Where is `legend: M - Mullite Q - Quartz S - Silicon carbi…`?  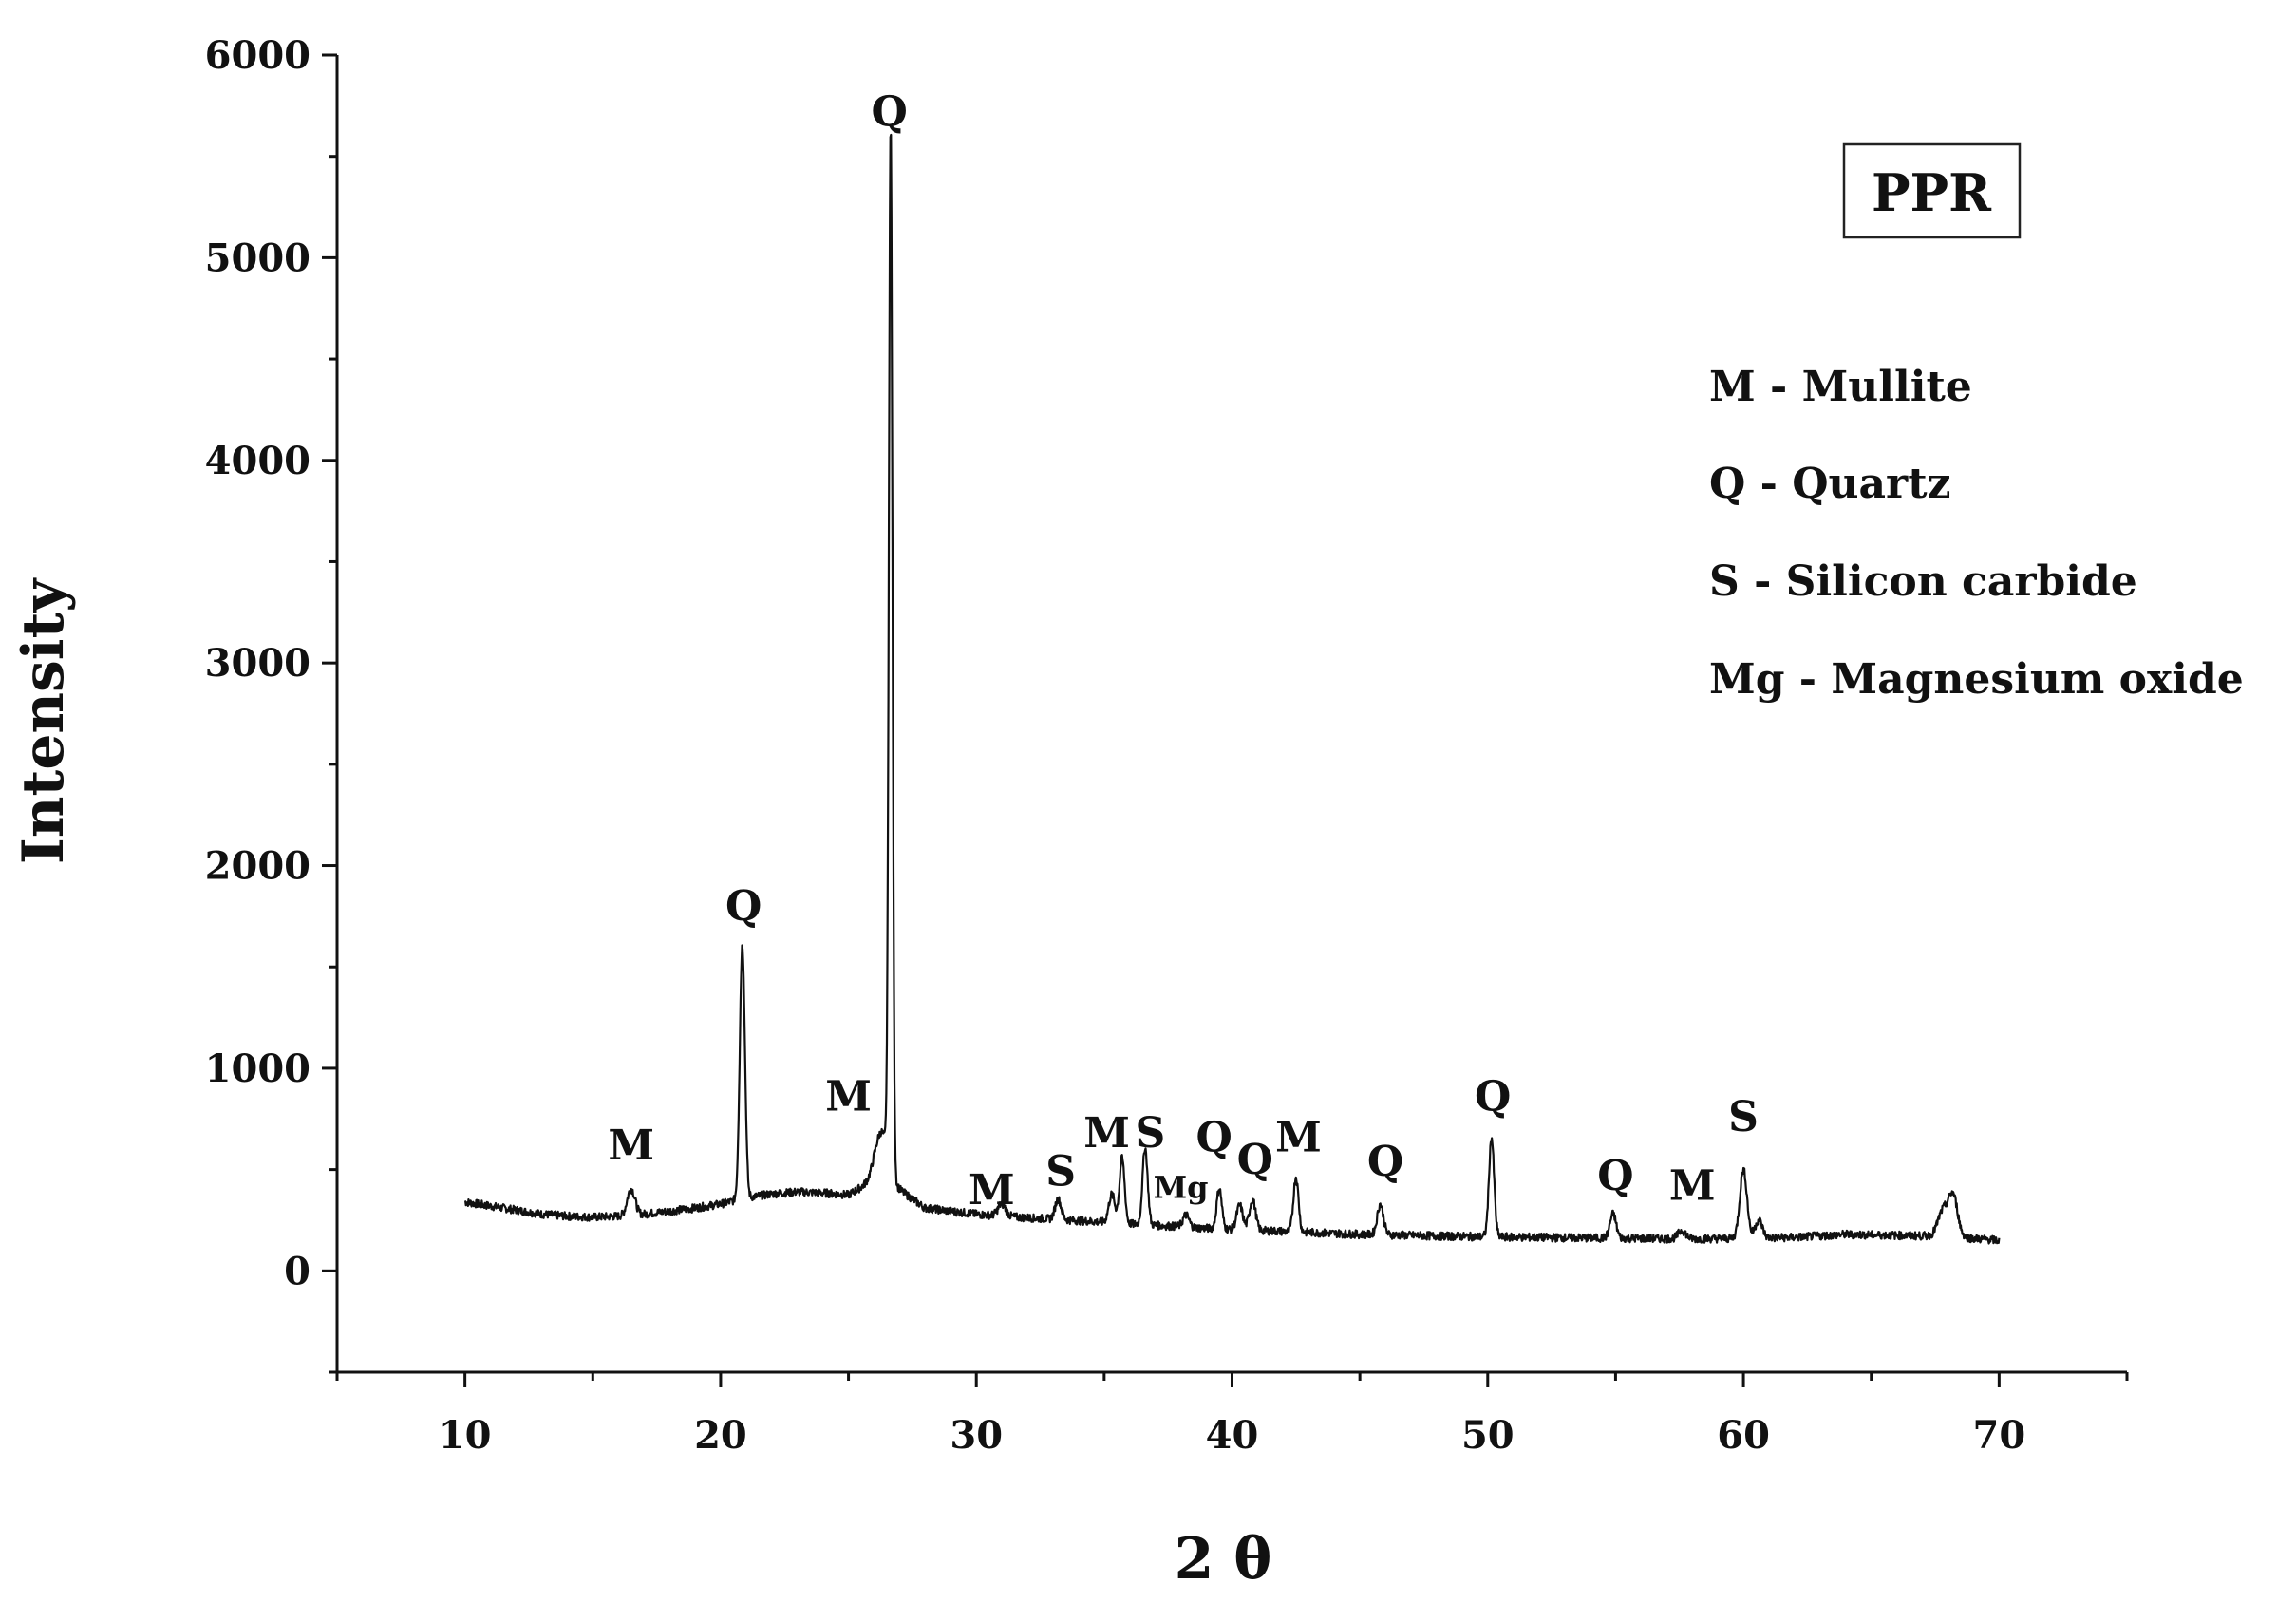 legend: M - Mullite Q - Quartz S - Silicon carbi… is located at coordinates (1976, 533).